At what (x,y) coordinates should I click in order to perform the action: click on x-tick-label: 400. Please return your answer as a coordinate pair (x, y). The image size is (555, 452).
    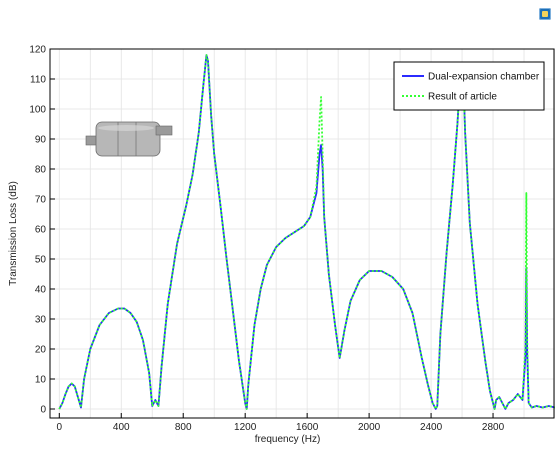
    Looking at the image, I should click on (121, 427).